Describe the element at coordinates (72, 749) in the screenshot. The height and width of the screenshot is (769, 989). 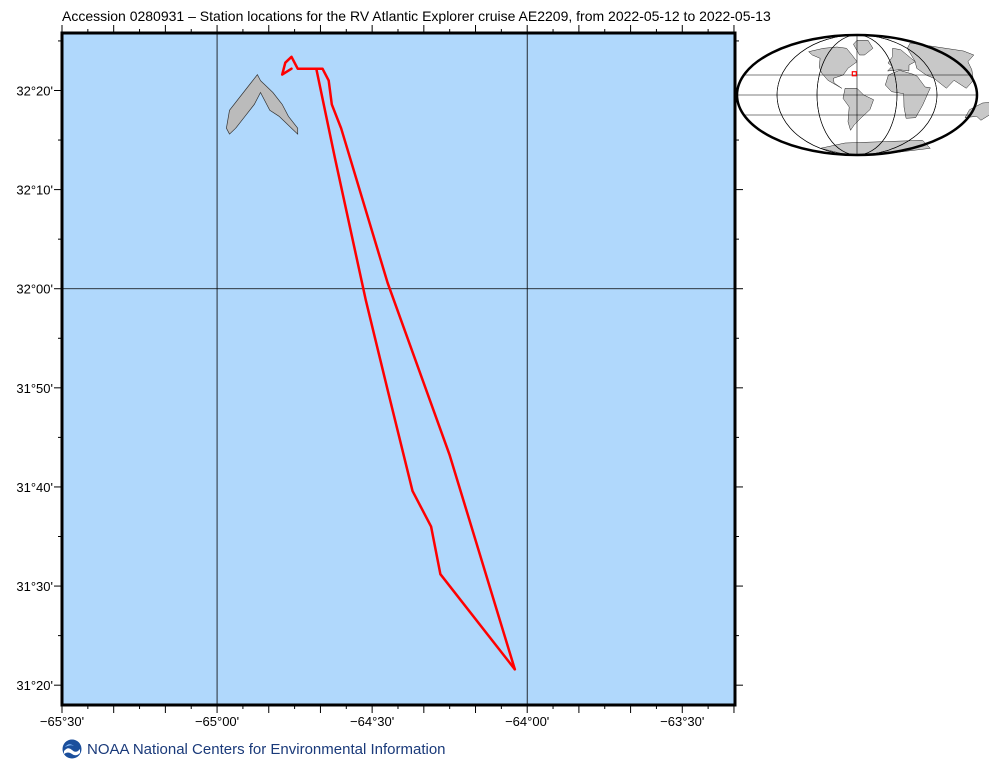
I see `noaa-logo-icon` at that location.